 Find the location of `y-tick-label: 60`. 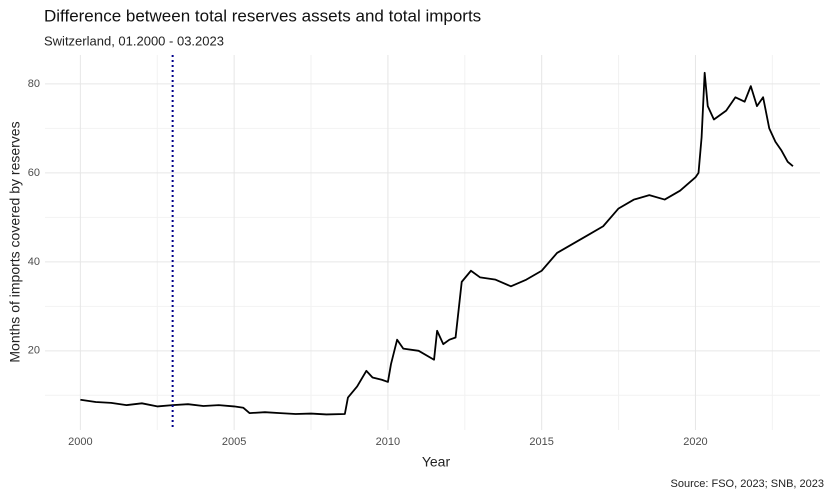

y-tick-label: 60 is located at coordinates (34, 173).